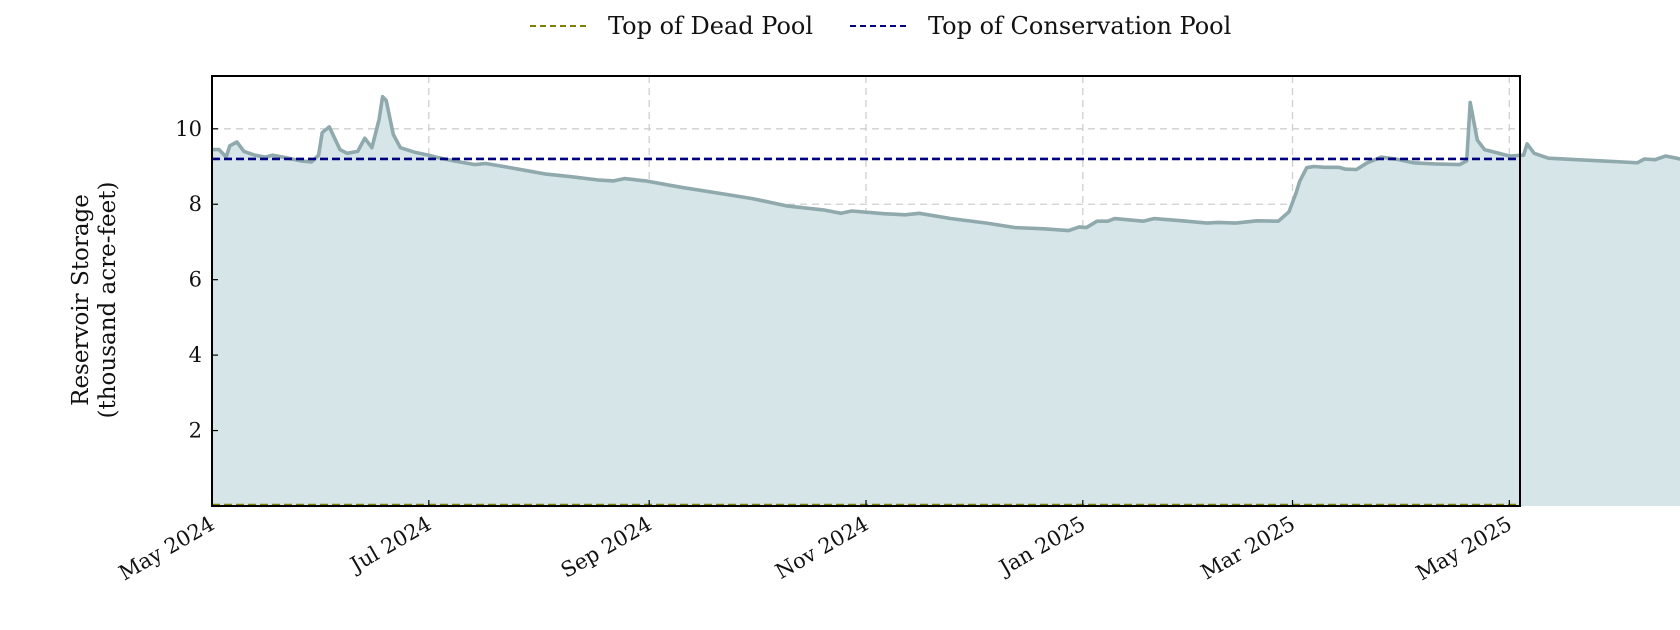  I want to click on x-tick-label: Mar 2025, so click(1248, 548).